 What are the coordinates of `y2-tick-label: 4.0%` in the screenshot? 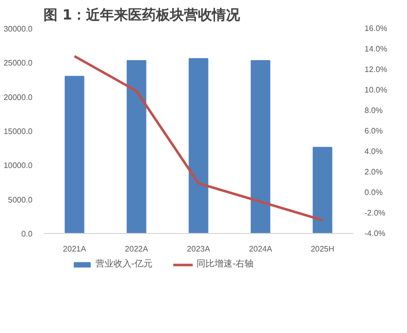 It's located at (373, 151).